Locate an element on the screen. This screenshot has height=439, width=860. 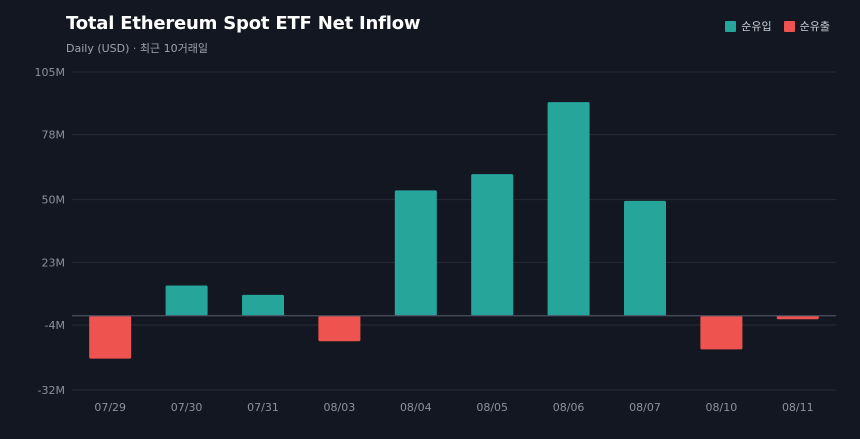
legend-item-inflow: 순유입 is located at coordinates (748, 26).